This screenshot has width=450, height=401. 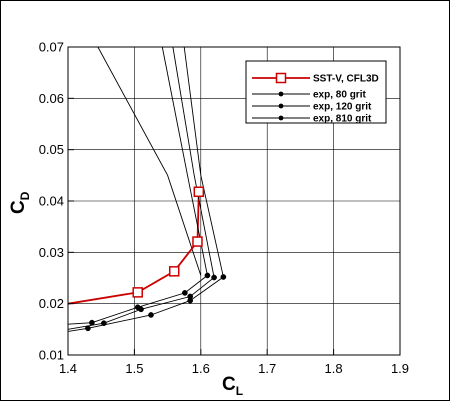 What do you see at coordinates (281, 94) in the screenshot?
I see `legend-marker-exp-80-grit` at bounding box center [281, 94].